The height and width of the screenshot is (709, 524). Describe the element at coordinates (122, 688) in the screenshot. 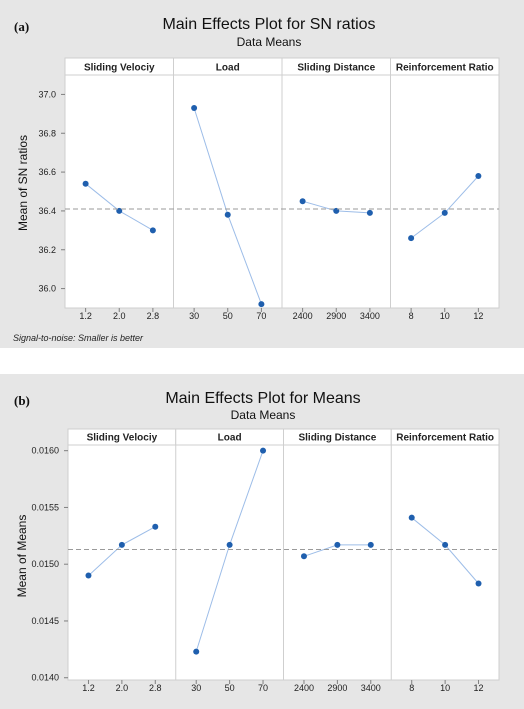

I see `chart-b-facet-sliding-velociy-x-tick-label: 2.0` at that location.